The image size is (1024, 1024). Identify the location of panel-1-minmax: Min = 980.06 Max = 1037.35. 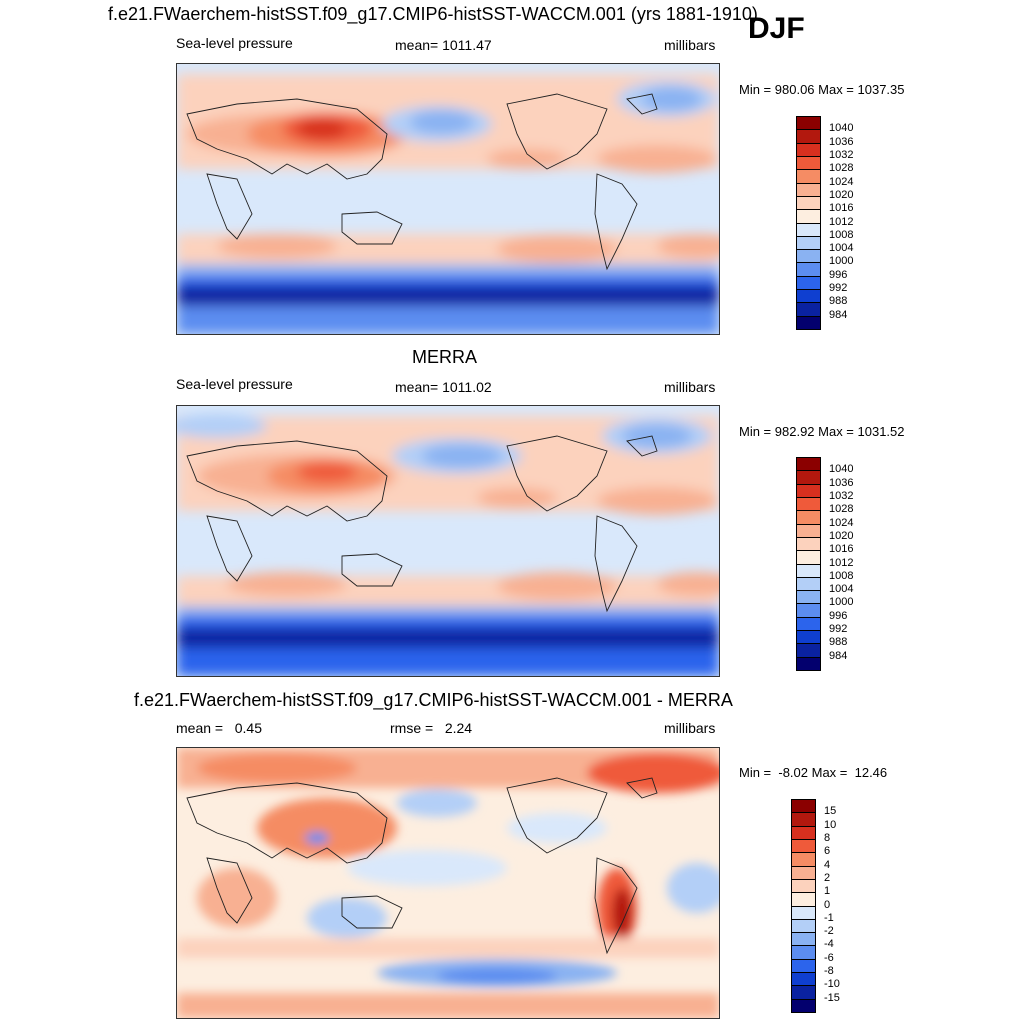
(822, 89).